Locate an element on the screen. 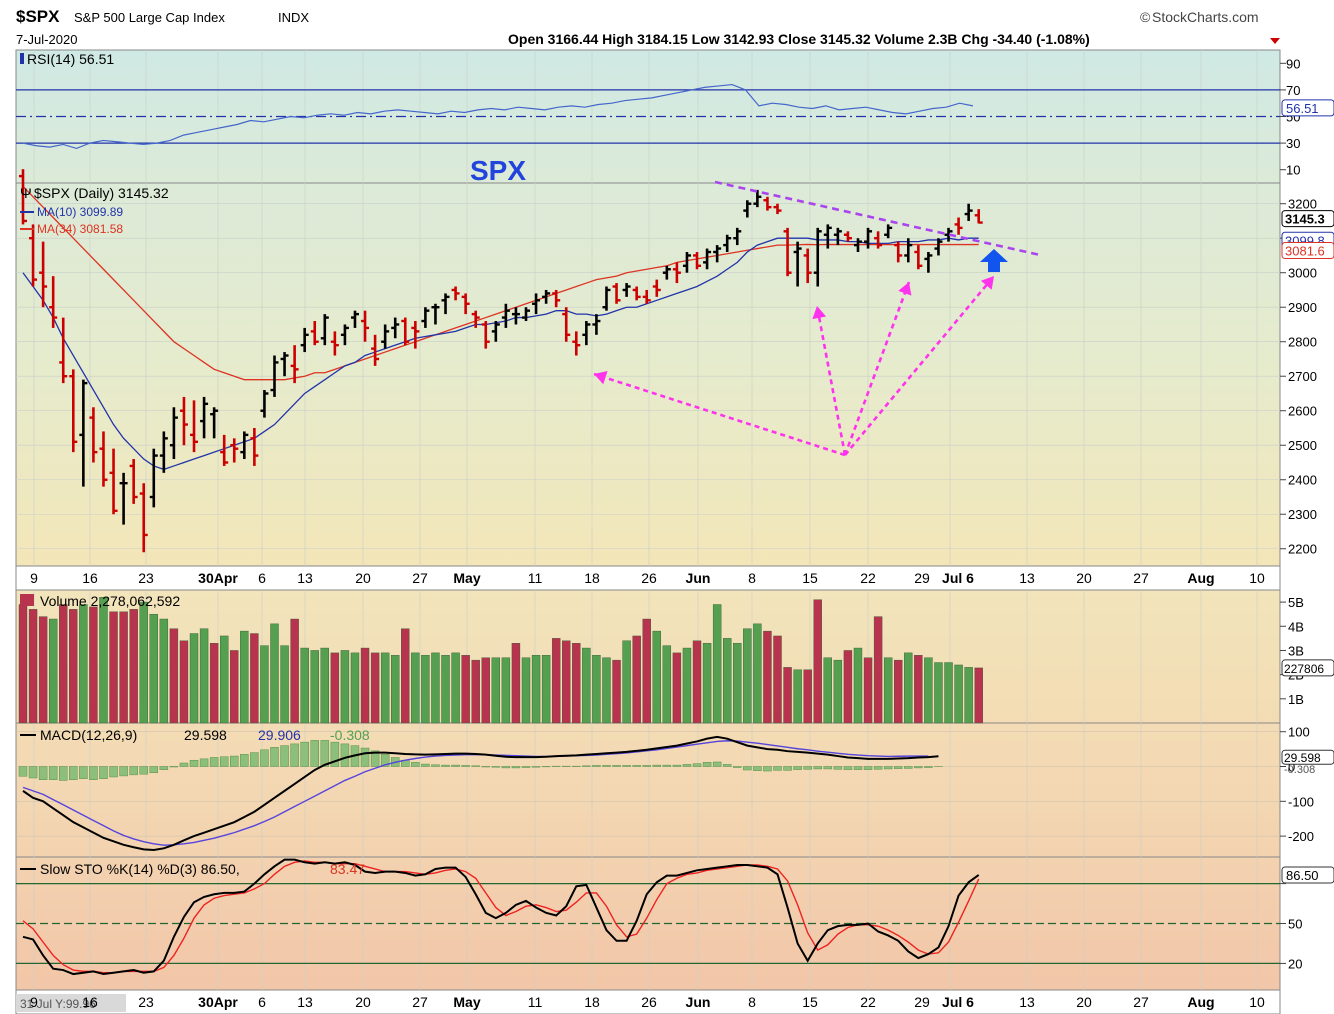  x-tick-label: 22 is located at coordinates (868, 578).